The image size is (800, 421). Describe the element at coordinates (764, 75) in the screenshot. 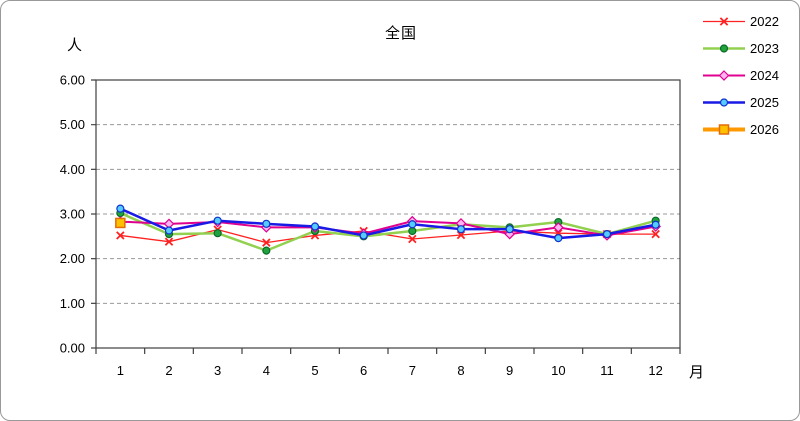

I see `legend-label: 2024` at that location.